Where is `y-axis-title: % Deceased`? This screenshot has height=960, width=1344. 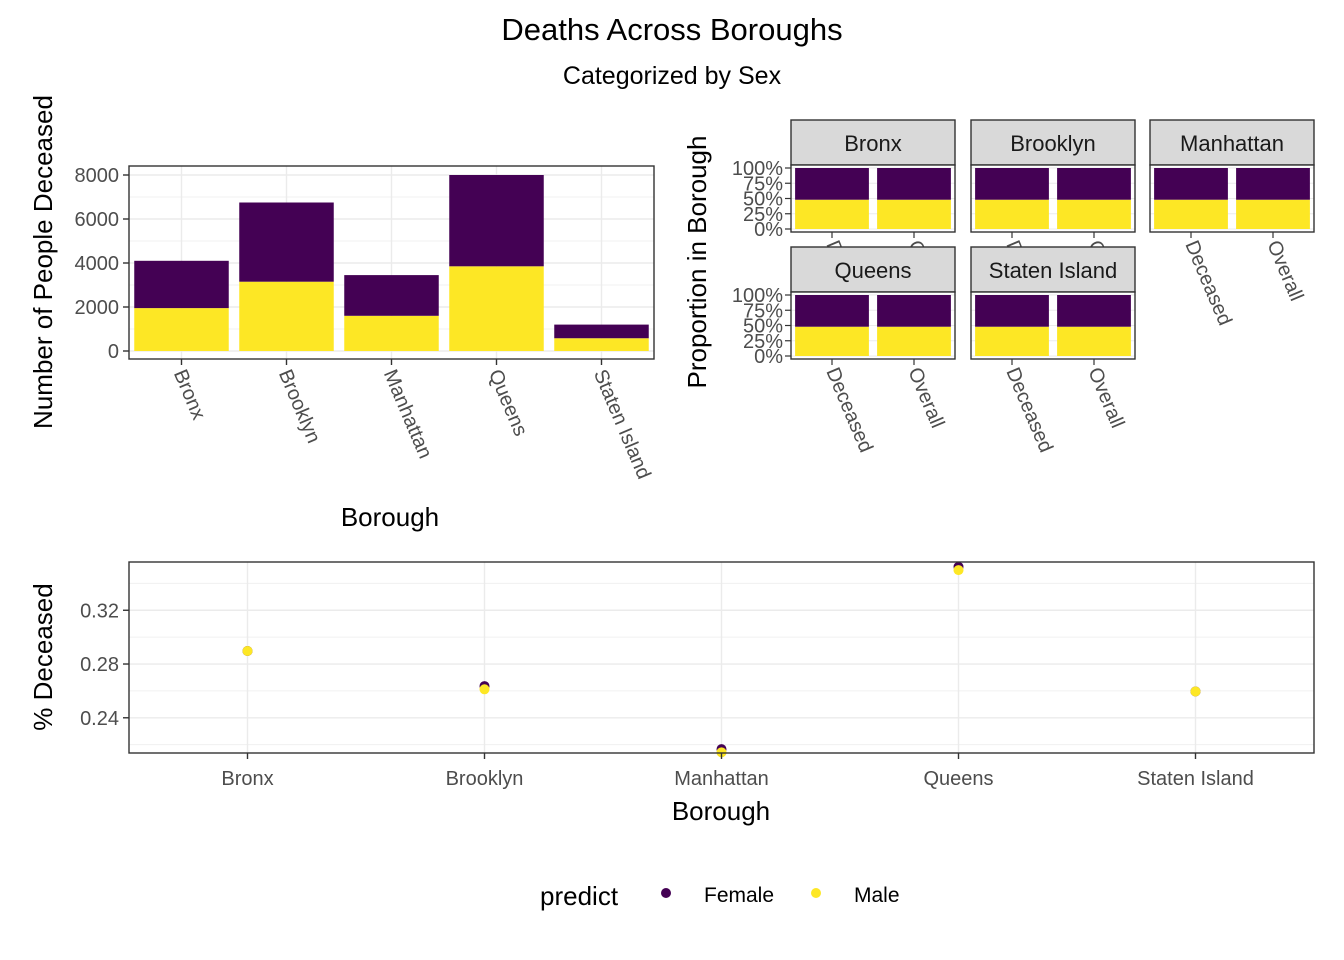
y-axis-title: % Deceased is located at coordinates (43, 656).